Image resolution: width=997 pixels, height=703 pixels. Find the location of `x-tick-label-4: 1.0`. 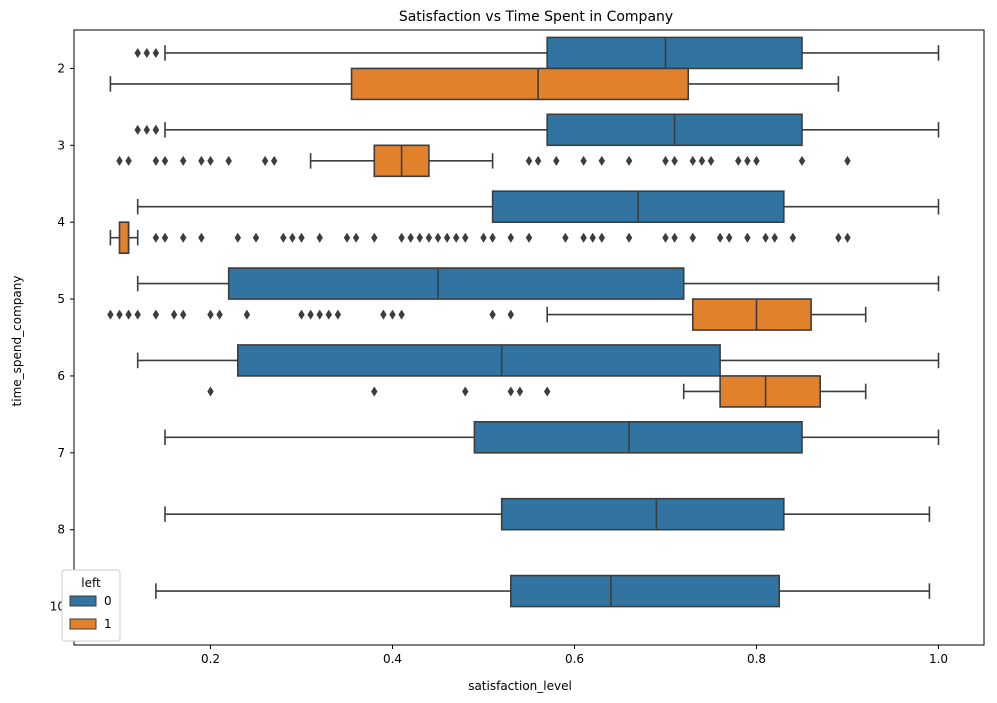

x-tick-label-4: 1.0 is located at coordinates (938, 659).